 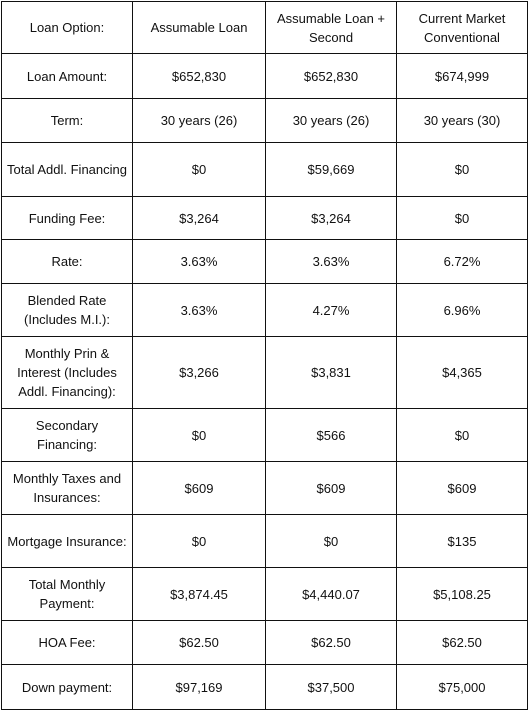 What do you see at coordinates (199, 488) in the screenshot?
I see `cell-assumable-loan: $609` at bounding box center [199, 488].